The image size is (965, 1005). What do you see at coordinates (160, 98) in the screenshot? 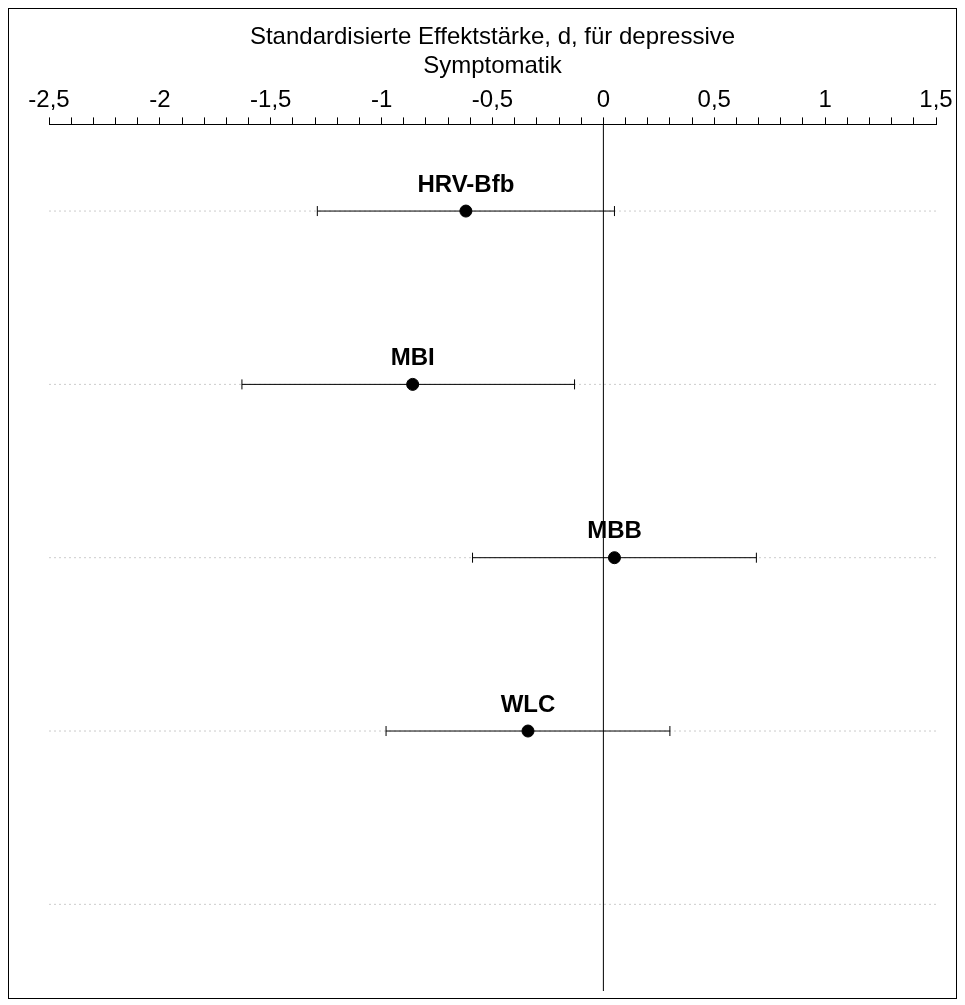
I see `x-tick-label: -2` at bounding box center [160, 98].